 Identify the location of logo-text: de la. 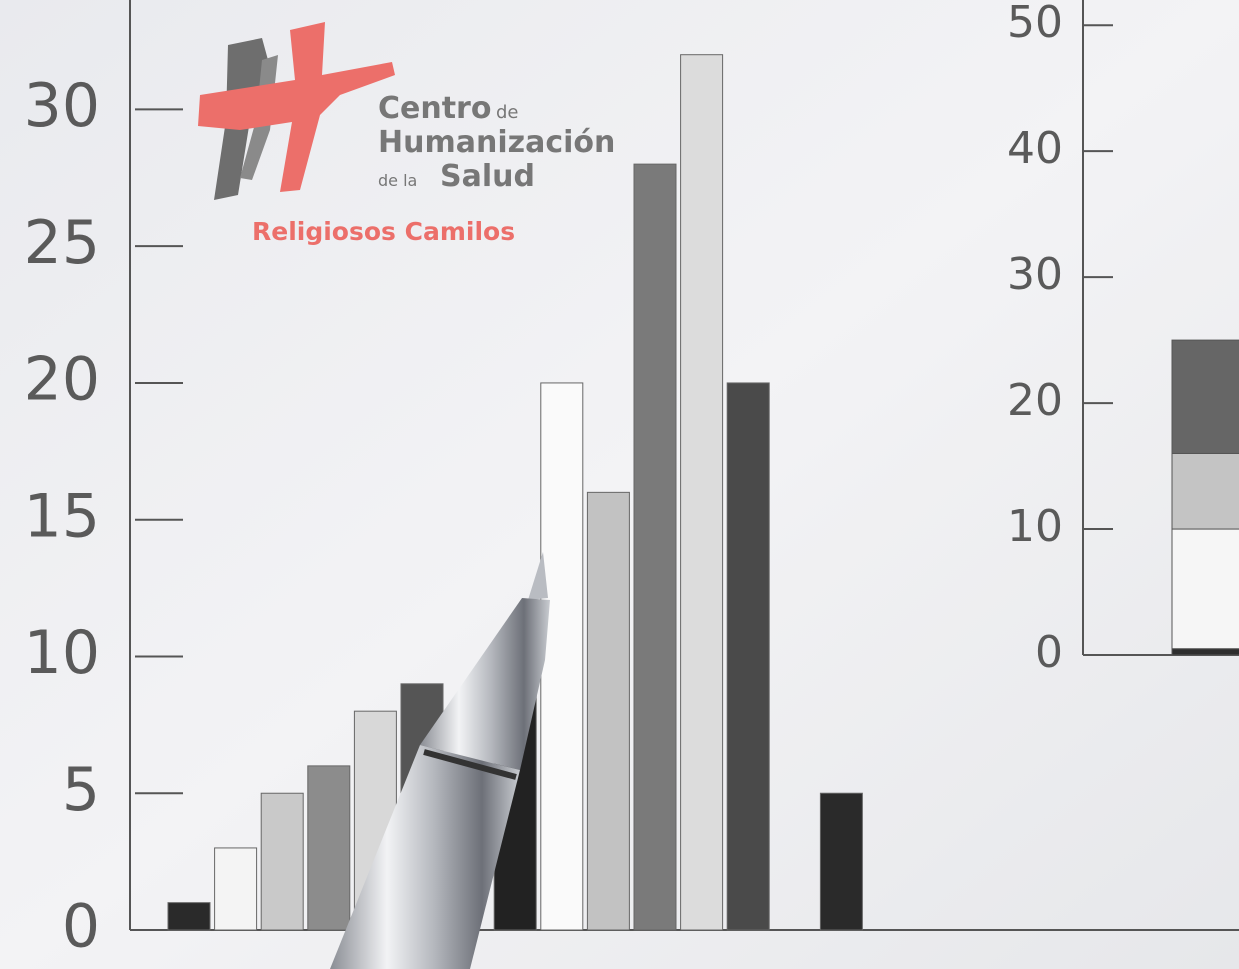
(397, 180).